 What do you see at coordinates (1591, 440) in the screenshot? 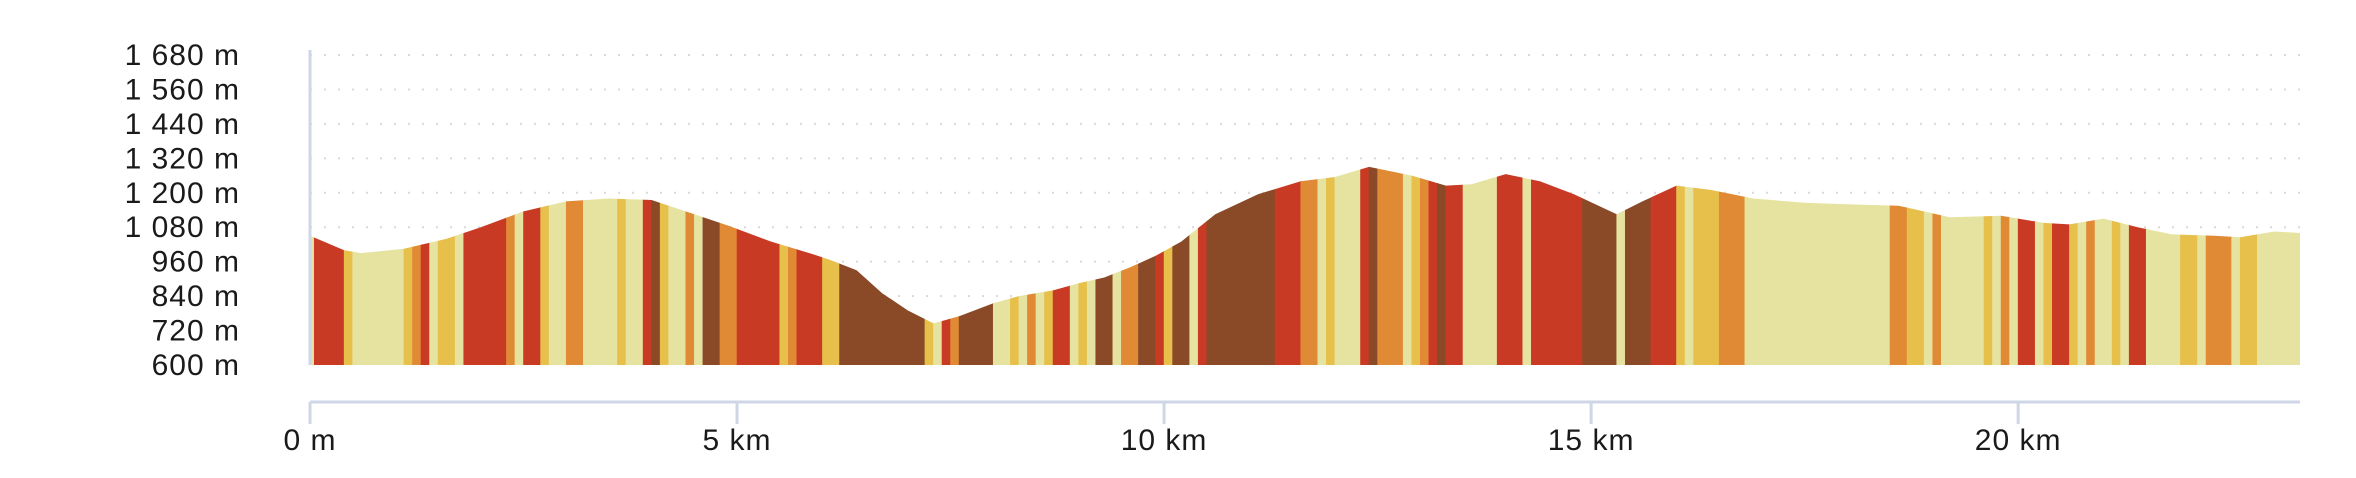
I see `x-tick-label: 15 km` at bounding box center [1591, 440].